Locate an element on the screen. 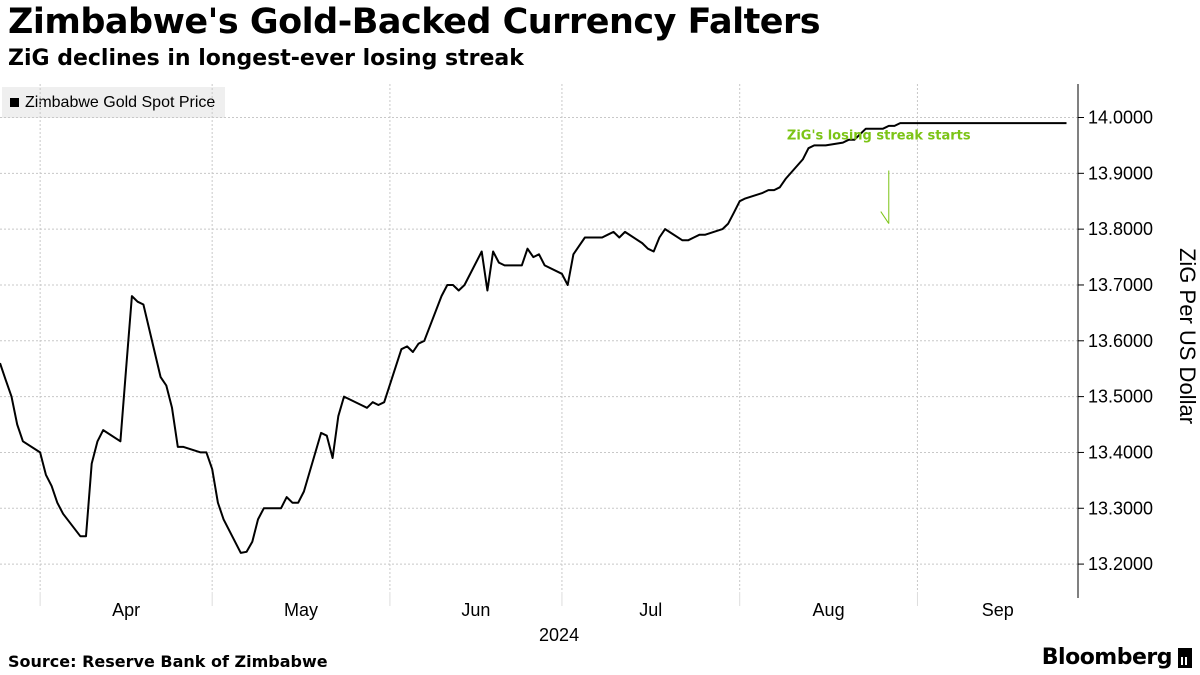  annotation-label: ZiG's losing streak starts is located at coordinates (879, 136).